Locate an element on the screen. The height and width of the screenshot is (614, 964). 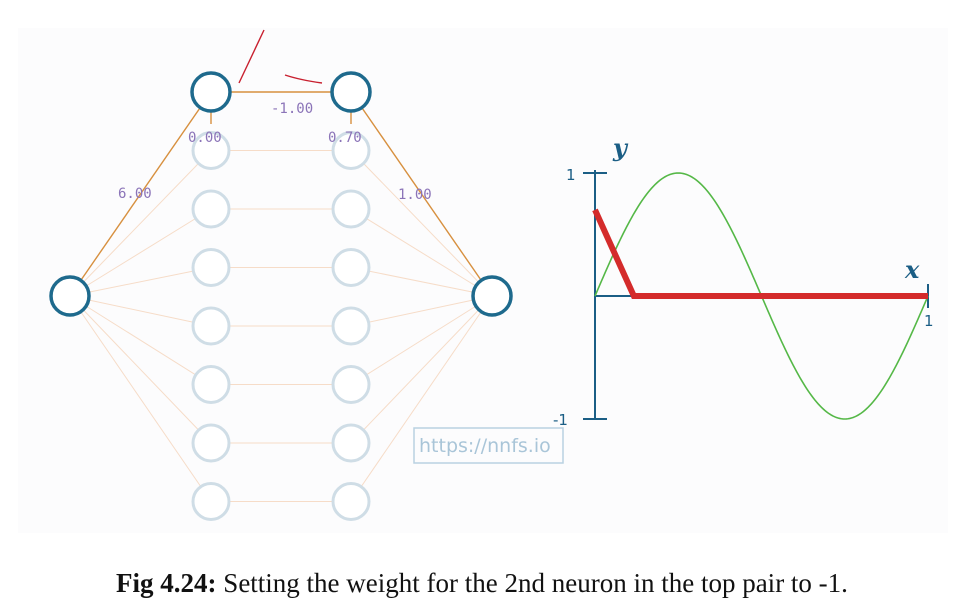
watermark-box is located at coordinates (488, 445).